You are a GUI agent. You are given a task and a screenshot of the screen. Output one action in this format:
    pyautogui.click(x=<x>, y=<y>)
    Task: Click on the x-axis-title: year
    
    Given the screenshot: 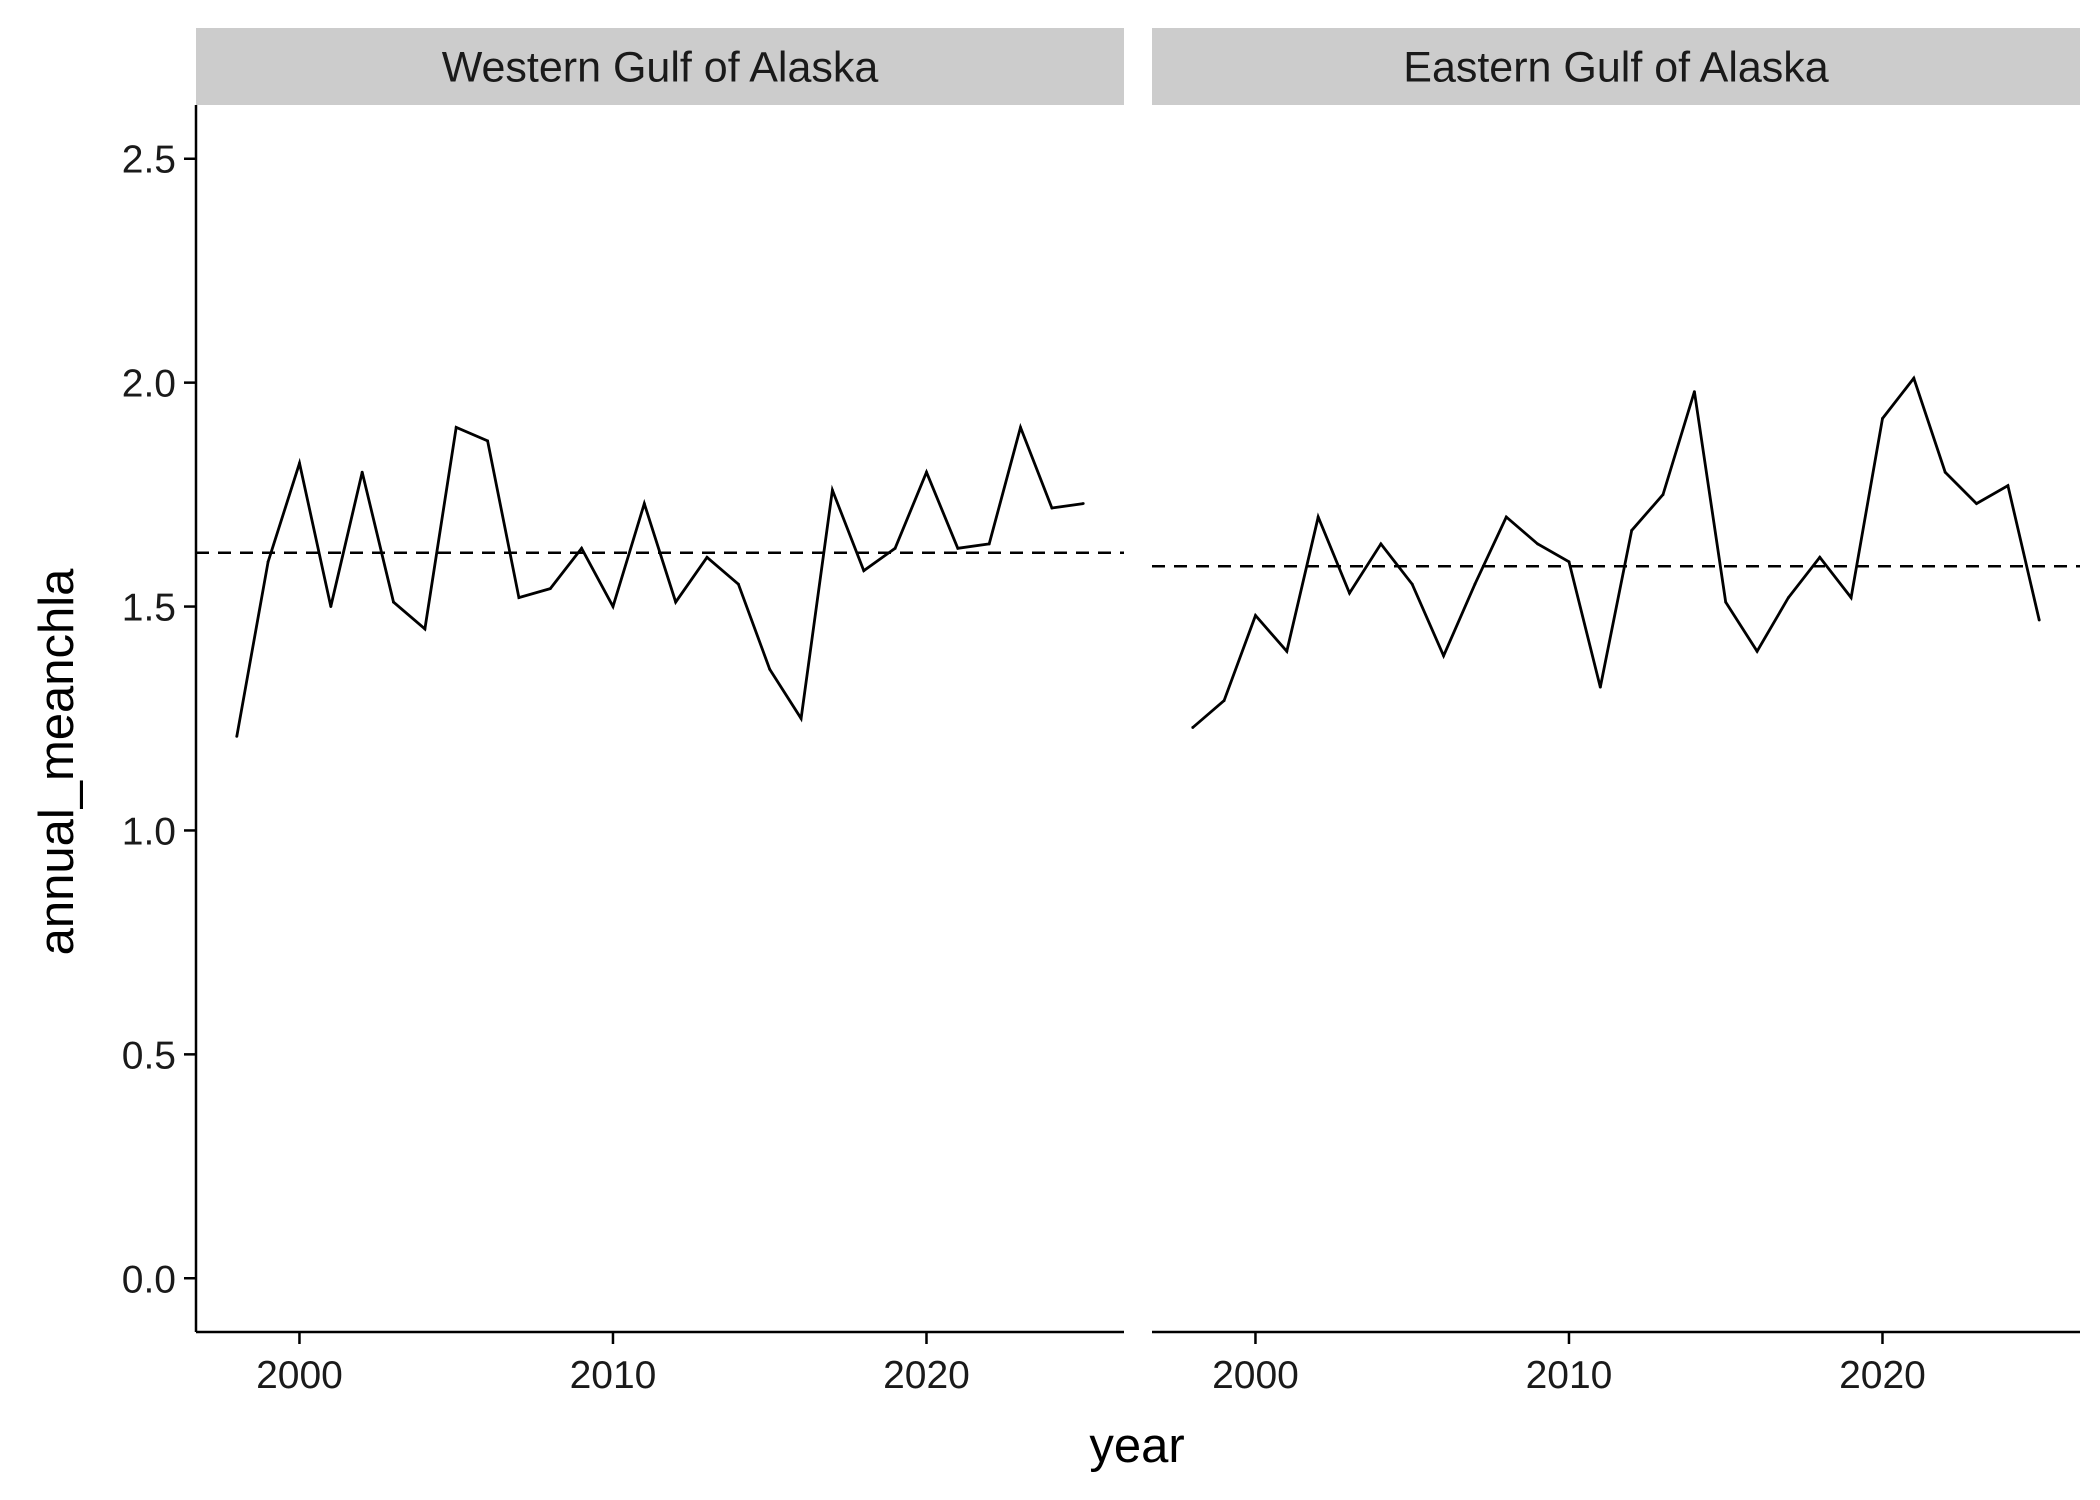 What is the action you would take?
    pyautogui.click(x=1136, y=1446)
    